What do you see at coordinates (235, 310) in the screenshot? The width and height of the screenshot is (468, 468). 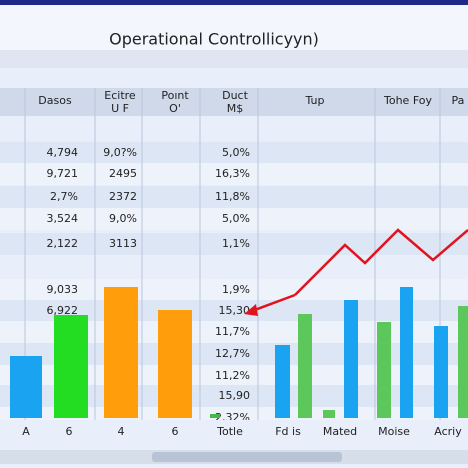 I see `table-cell: 15,30` at bounding box center [235, 310].